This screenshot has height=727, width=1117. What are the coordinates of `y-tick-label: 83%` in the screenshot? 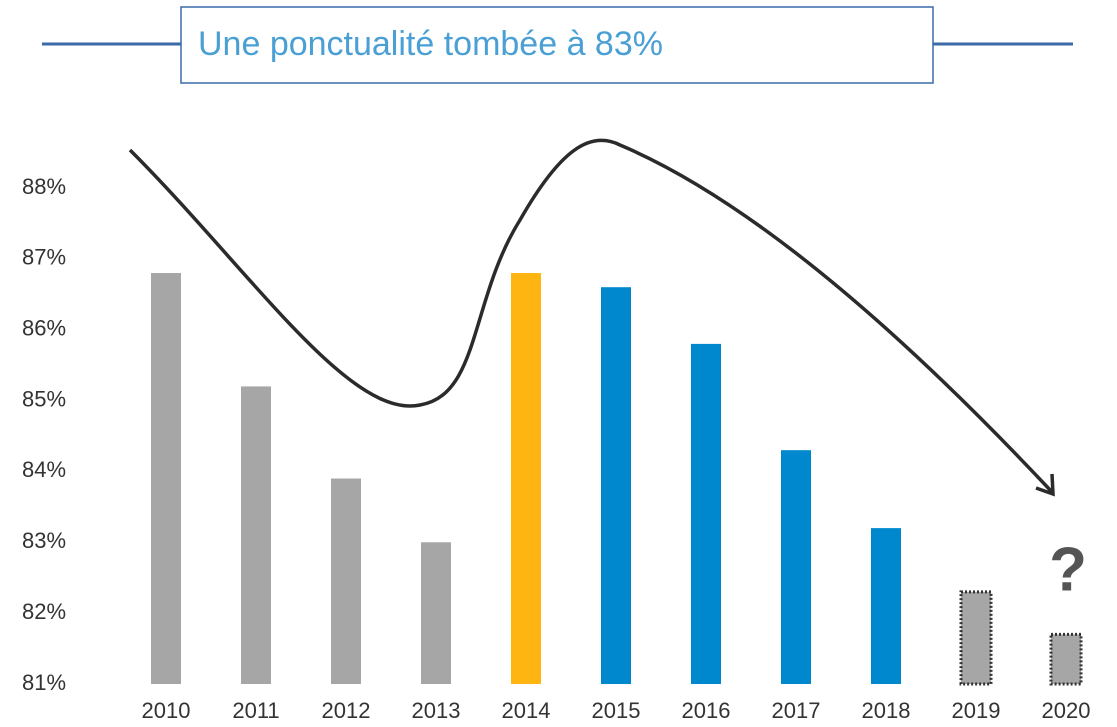 It's located at (44, 540).